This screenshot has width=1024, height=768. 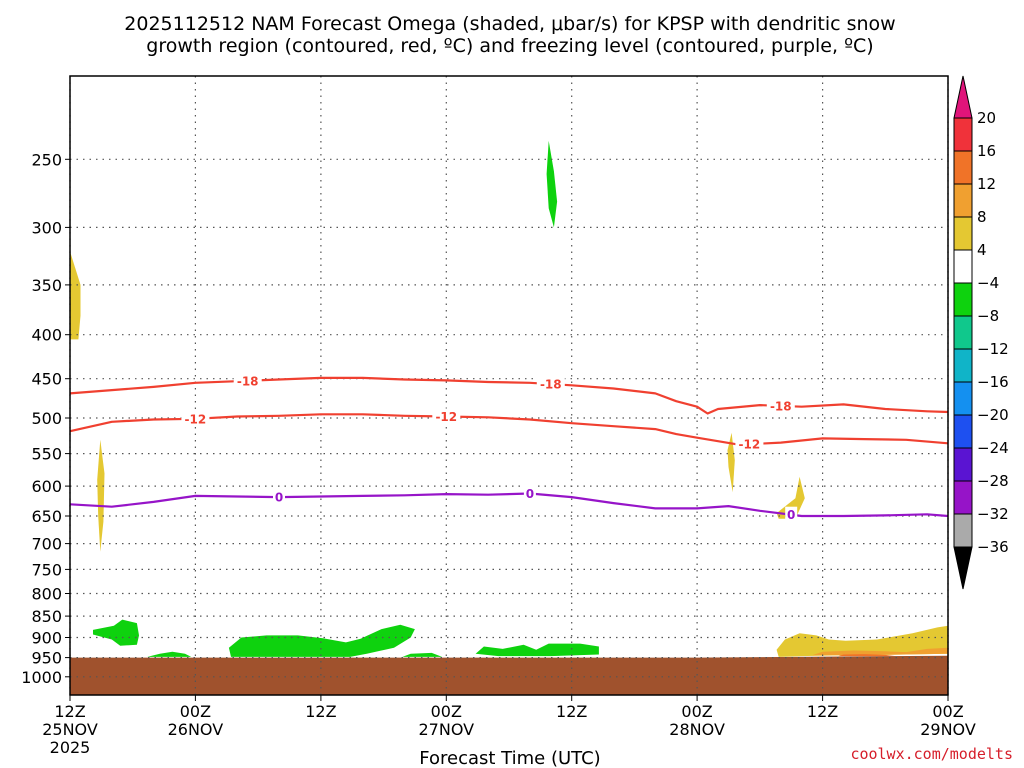 I want to click on colorbar-label: −20, so click(x=993, y=415).